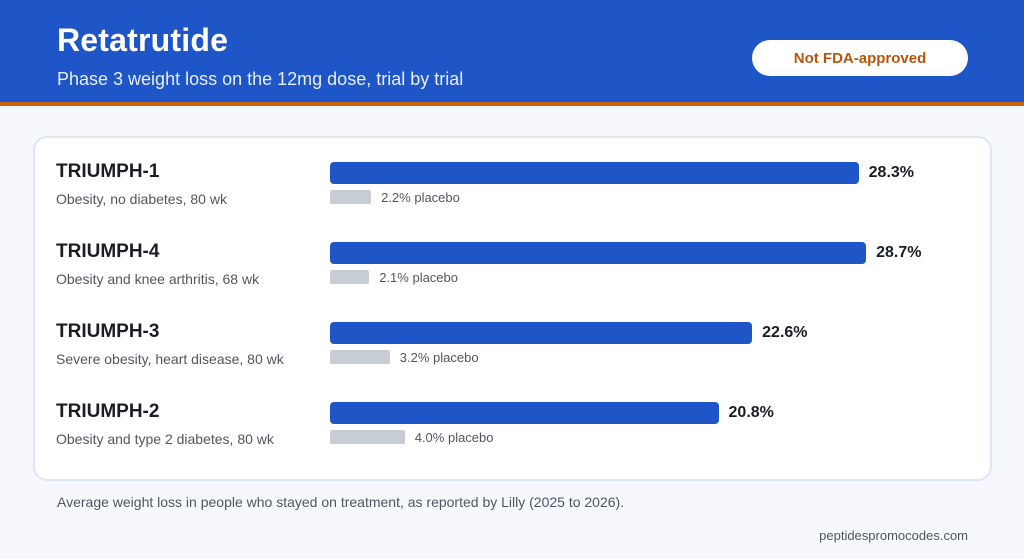  I want to click on treatment-value-label: 20.8%, so click(751, 412).